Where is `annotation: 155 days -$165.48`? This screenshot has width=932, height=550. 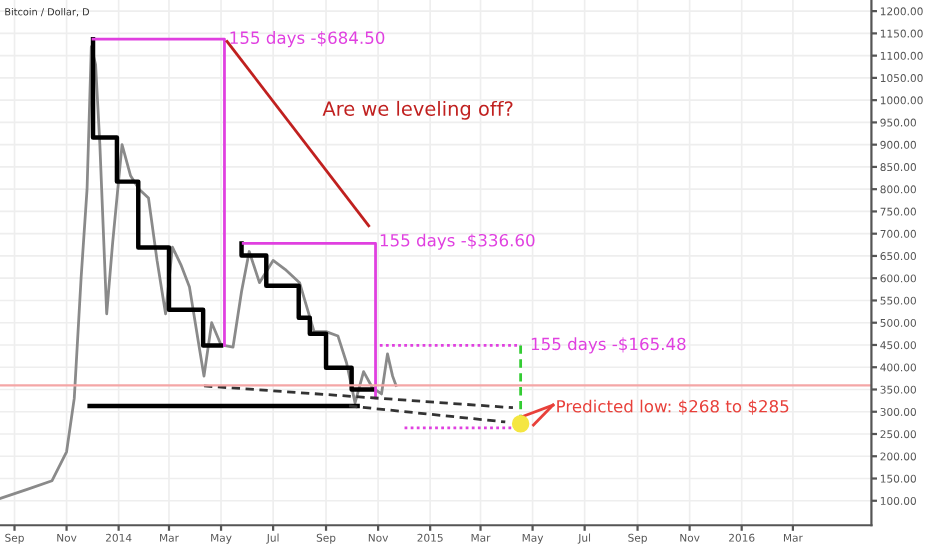 annotation: 155 days -$165.48 is located at coordinates (608, 345).